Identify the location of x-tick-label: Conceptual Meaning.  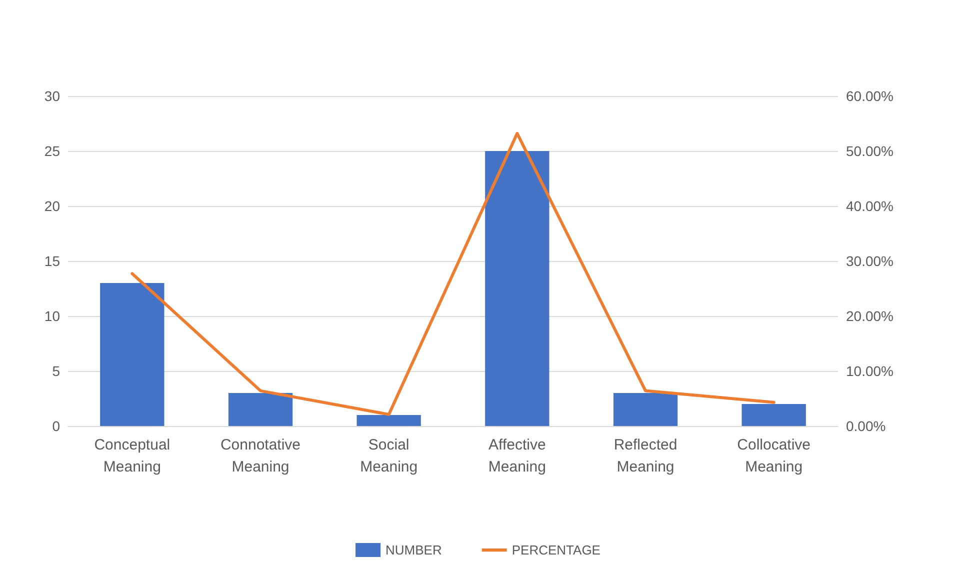
(132, 456).